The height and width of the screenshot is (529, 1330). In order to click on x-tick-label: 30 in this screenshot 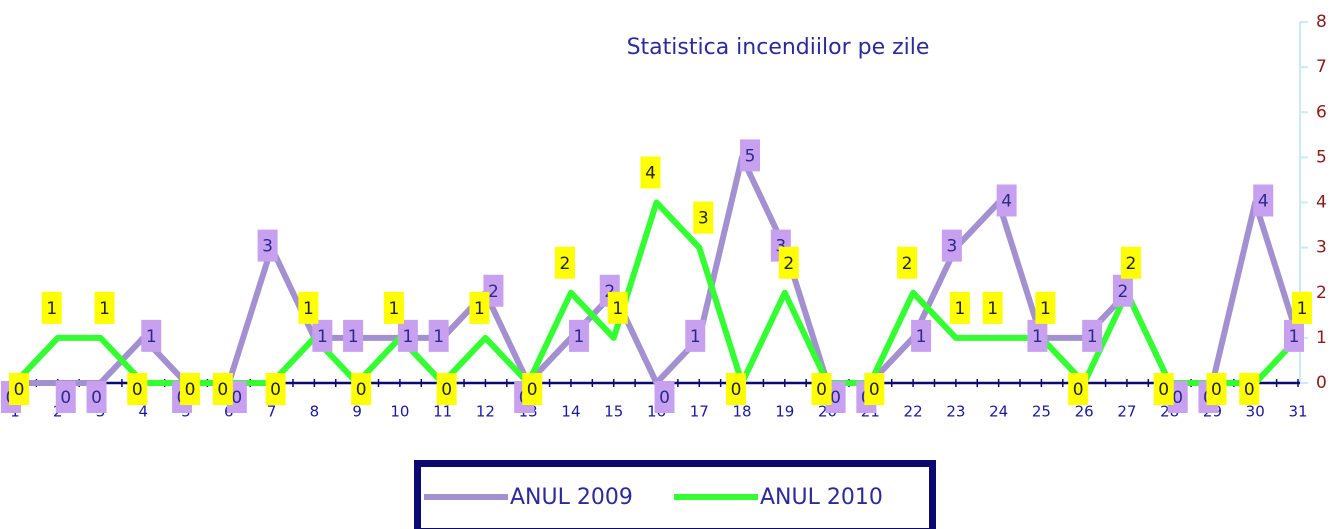, I will do `click(1255, 412)`.